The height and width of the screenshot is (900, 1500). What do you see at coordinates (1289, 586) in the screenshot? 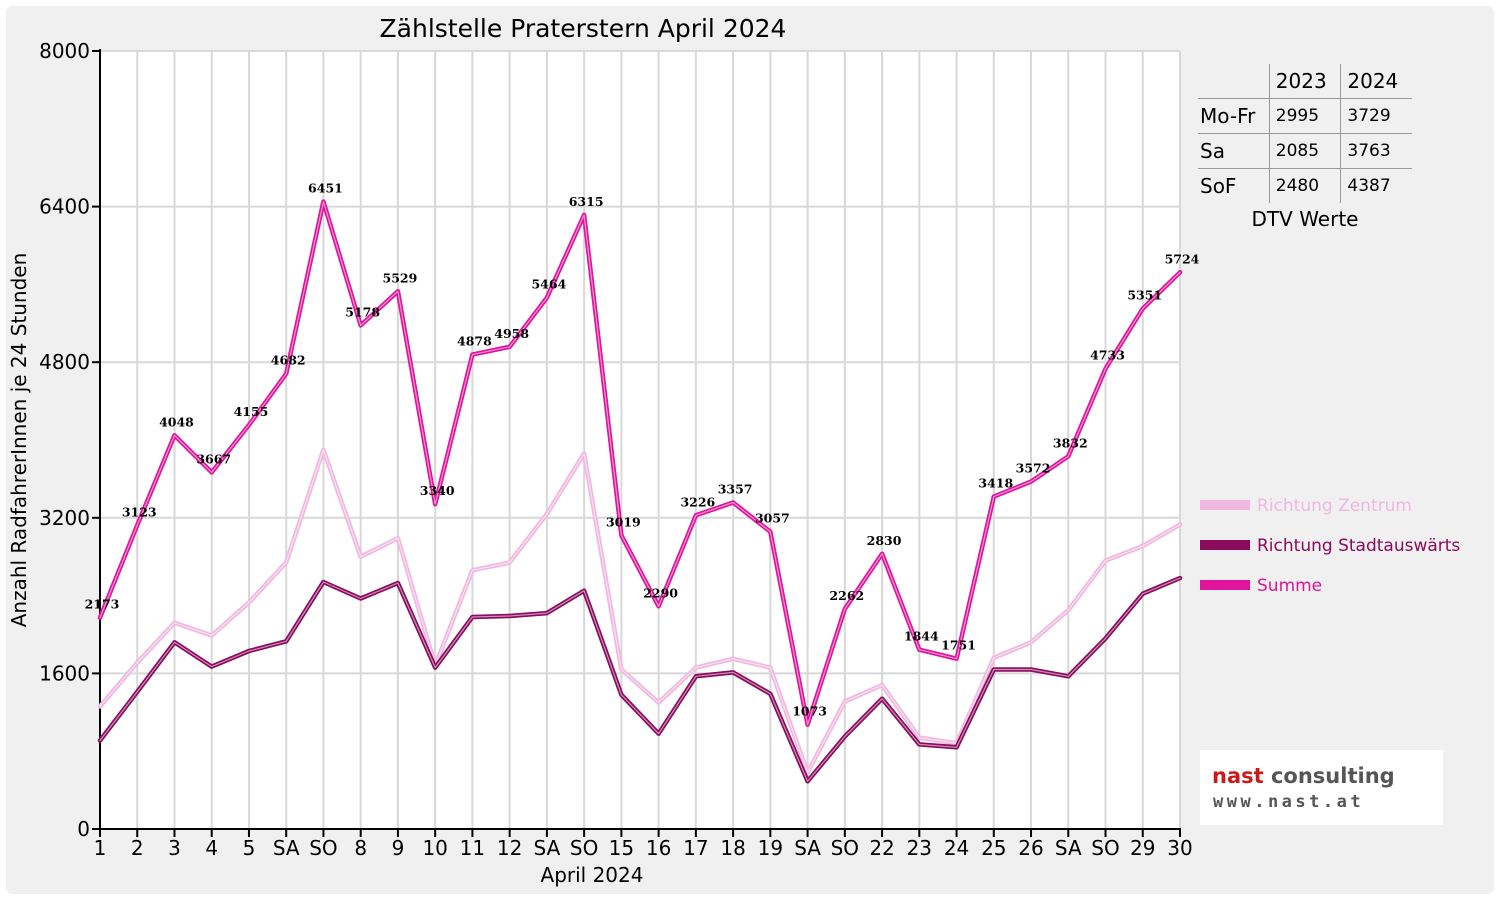
I see `legend-entry: Summe` at bounding box center [1289, 586].